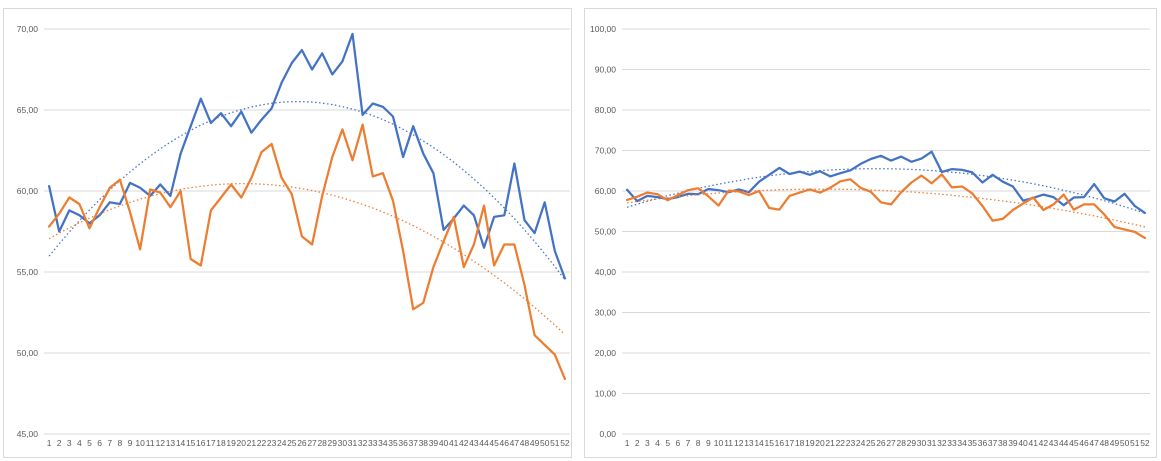 This screenshot has width=1161, height=461. I want to click on right-x-tick-label: 27, so click(891, 443).